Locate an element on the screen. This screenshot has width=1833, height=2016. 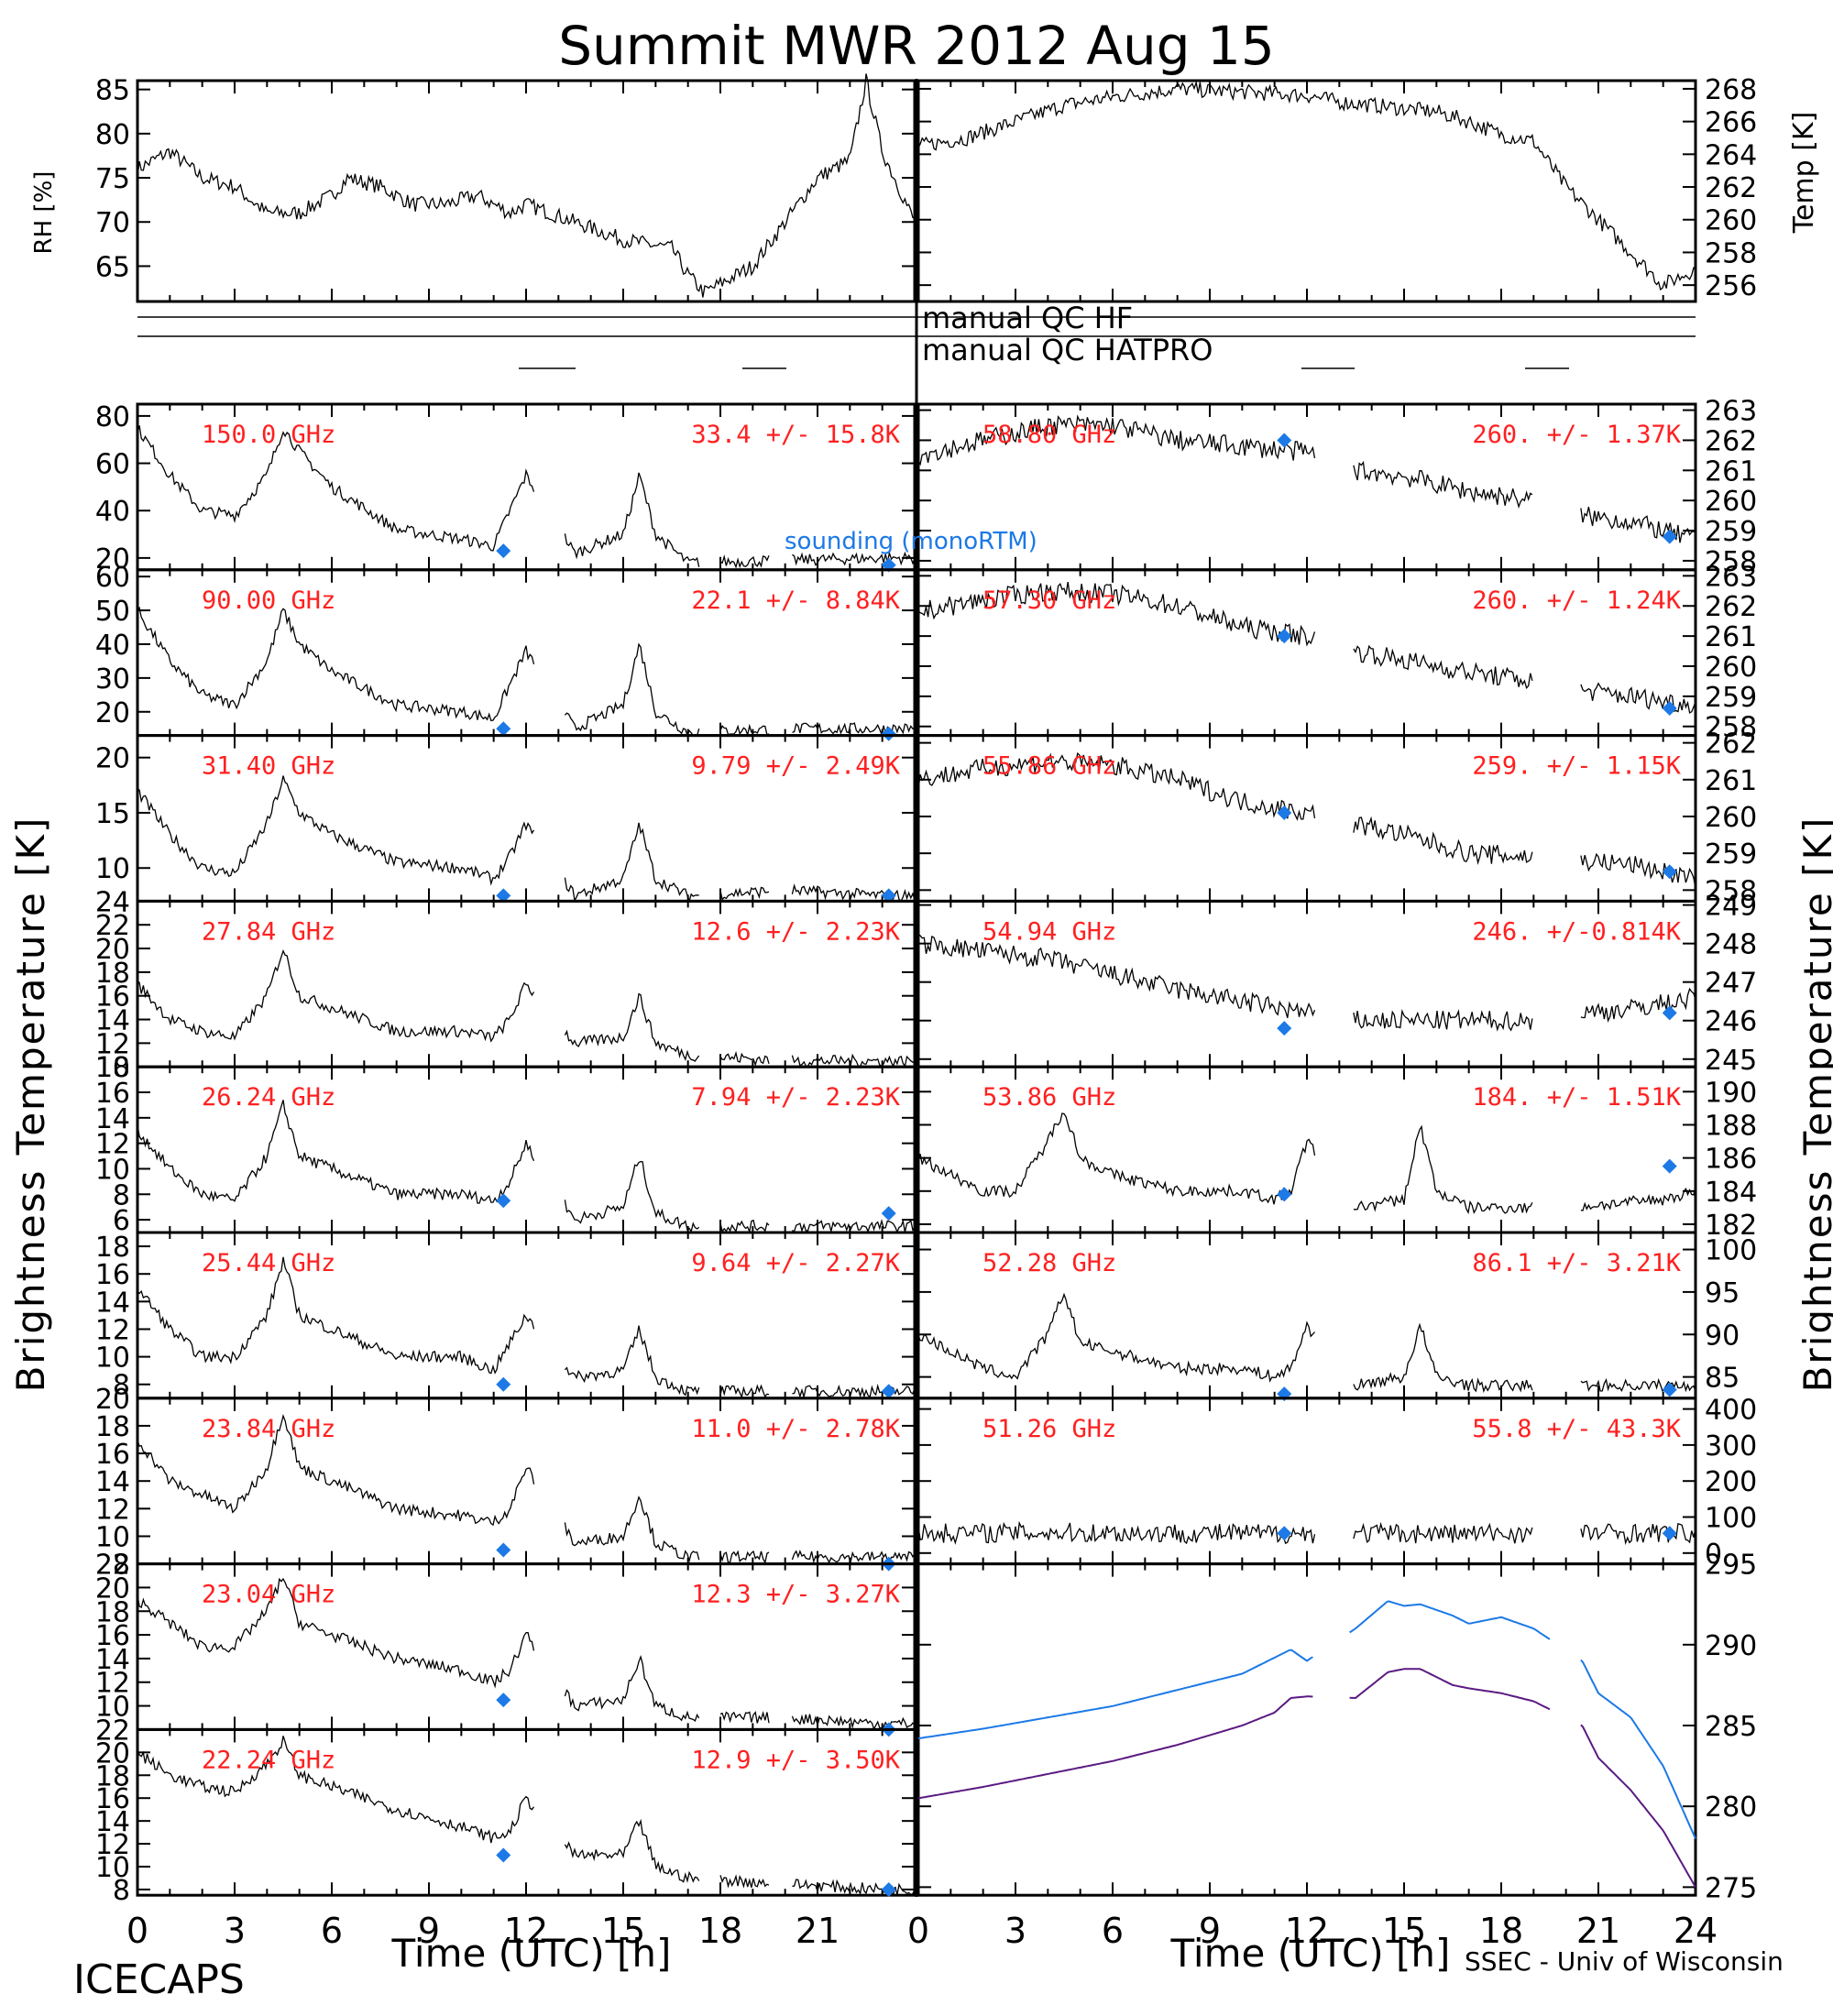
y-tick-label: 262 is located at coordinates (1731, 745).